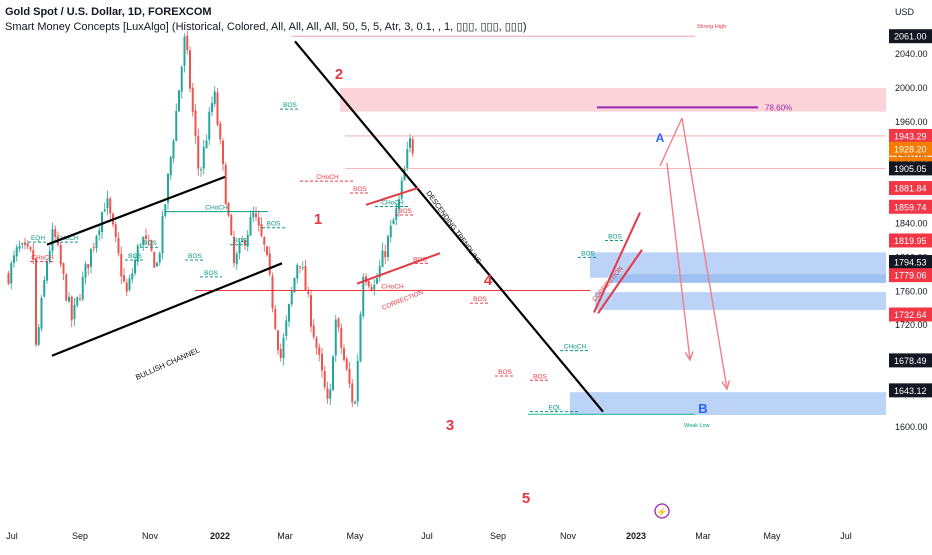 The width and height of the screenshot is (932, 555). I want to click on svg-text: 1678.49, so click(910, 361).